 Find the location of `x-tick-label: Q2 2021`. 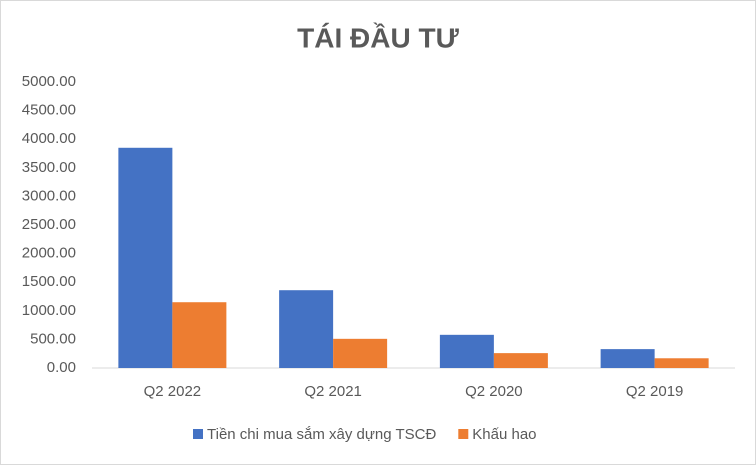

x-tick-label: Q2 2021 is located at coordinates (333, 391).